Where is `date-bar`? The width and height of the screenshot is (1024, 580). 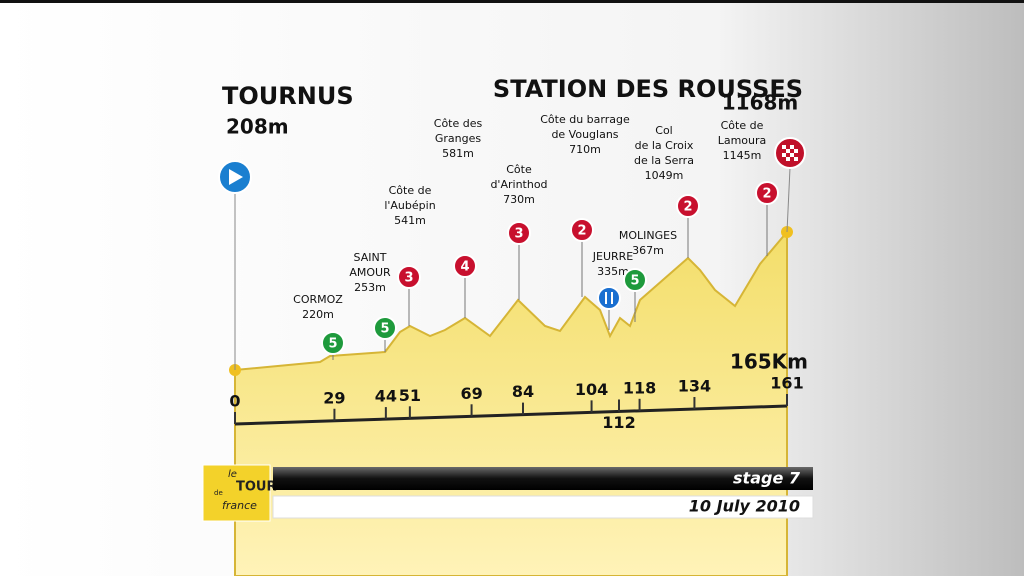 date-bar is located at coordinates (543, 507).